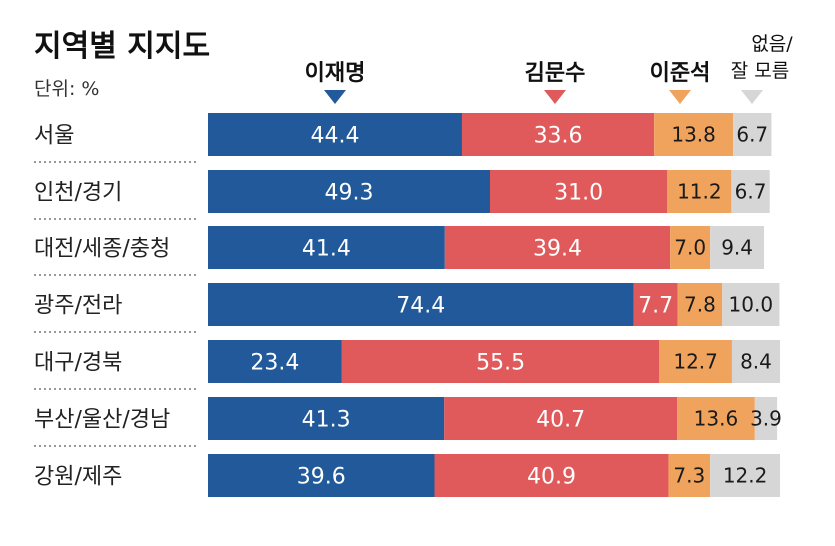 The width and height of the screenshot is (835, 546). I want to click on value-label: 12.7, so click(695, 362).